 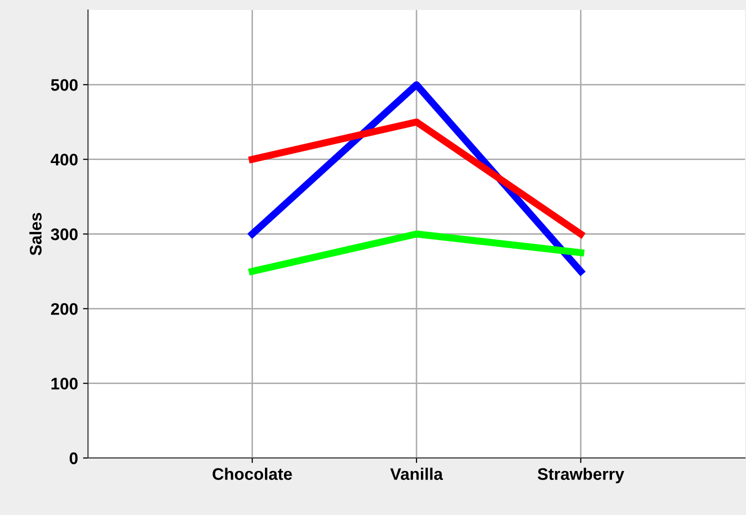 What do you see at coordinates (74, 458) in the screenshot?
I see `y-tick-label: 0` at bounding box center [74, 458].